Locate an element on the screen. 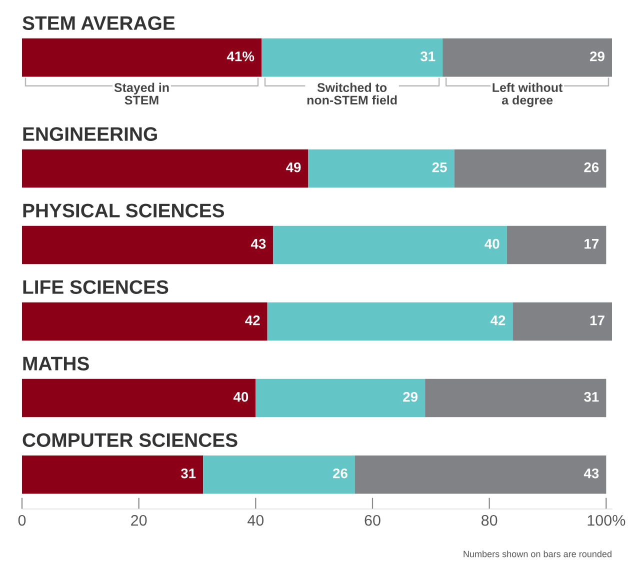  data-label: 49 is located at coordinates (293, 167).